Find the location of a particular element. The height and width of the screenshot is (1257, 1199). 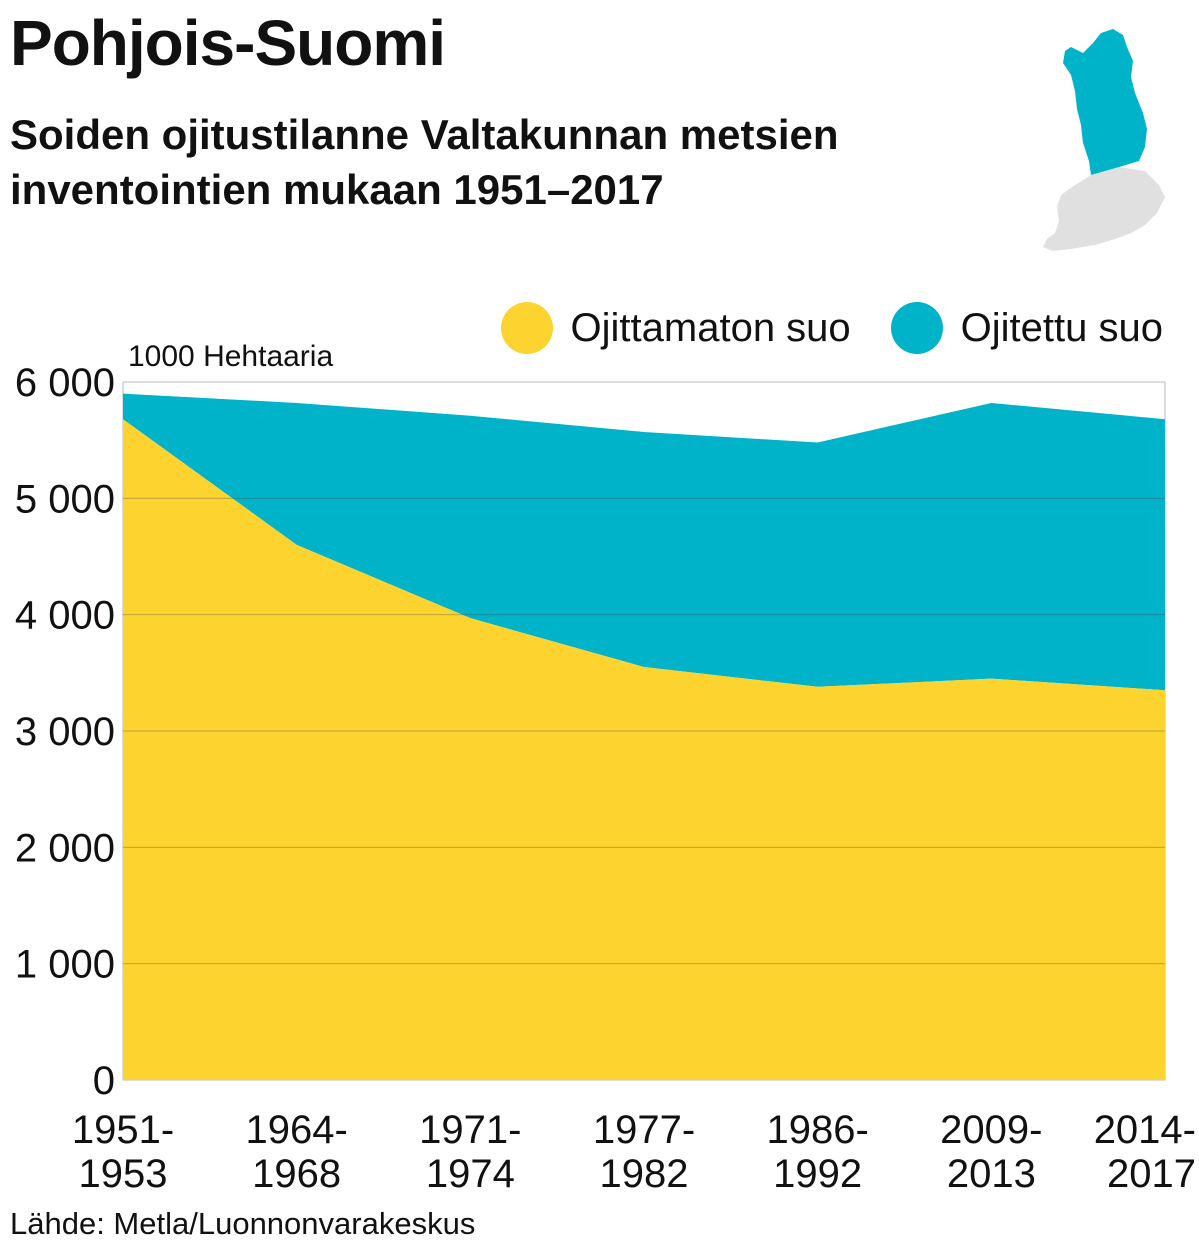

legend-item-undrained: Ojittamaton suo is located at coordinates (675, 328).